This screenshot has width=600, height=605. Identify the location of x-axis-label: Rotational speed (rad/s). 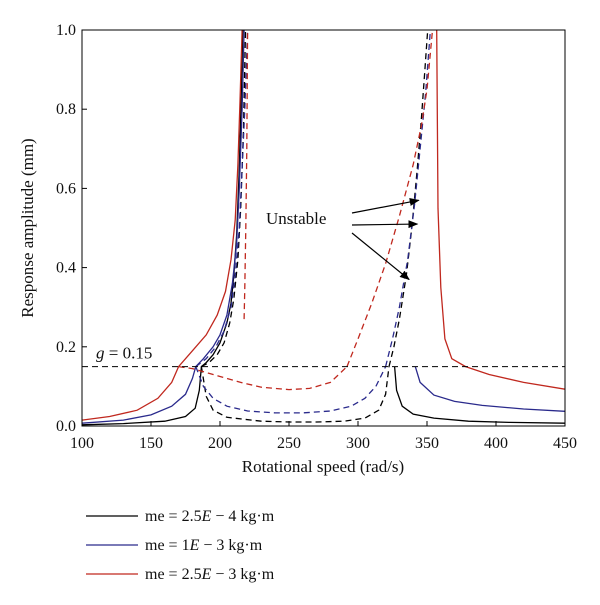
(323, 466).